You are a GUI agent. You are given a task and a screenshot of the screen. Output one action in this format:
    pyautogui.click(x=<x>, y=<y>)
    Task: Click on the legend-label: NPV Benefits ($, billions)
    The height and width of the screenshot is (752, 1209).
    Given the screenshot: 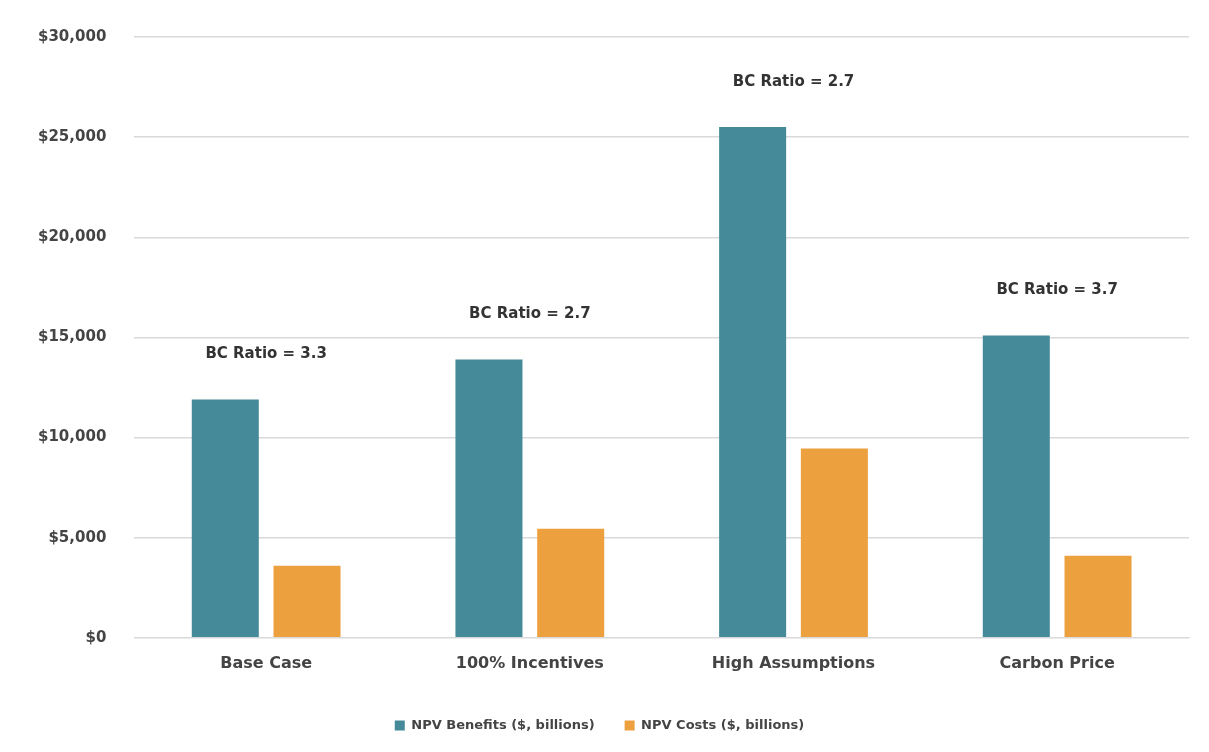 What is the action you would take?
    pyautogui.click(x=503, y=724)
    